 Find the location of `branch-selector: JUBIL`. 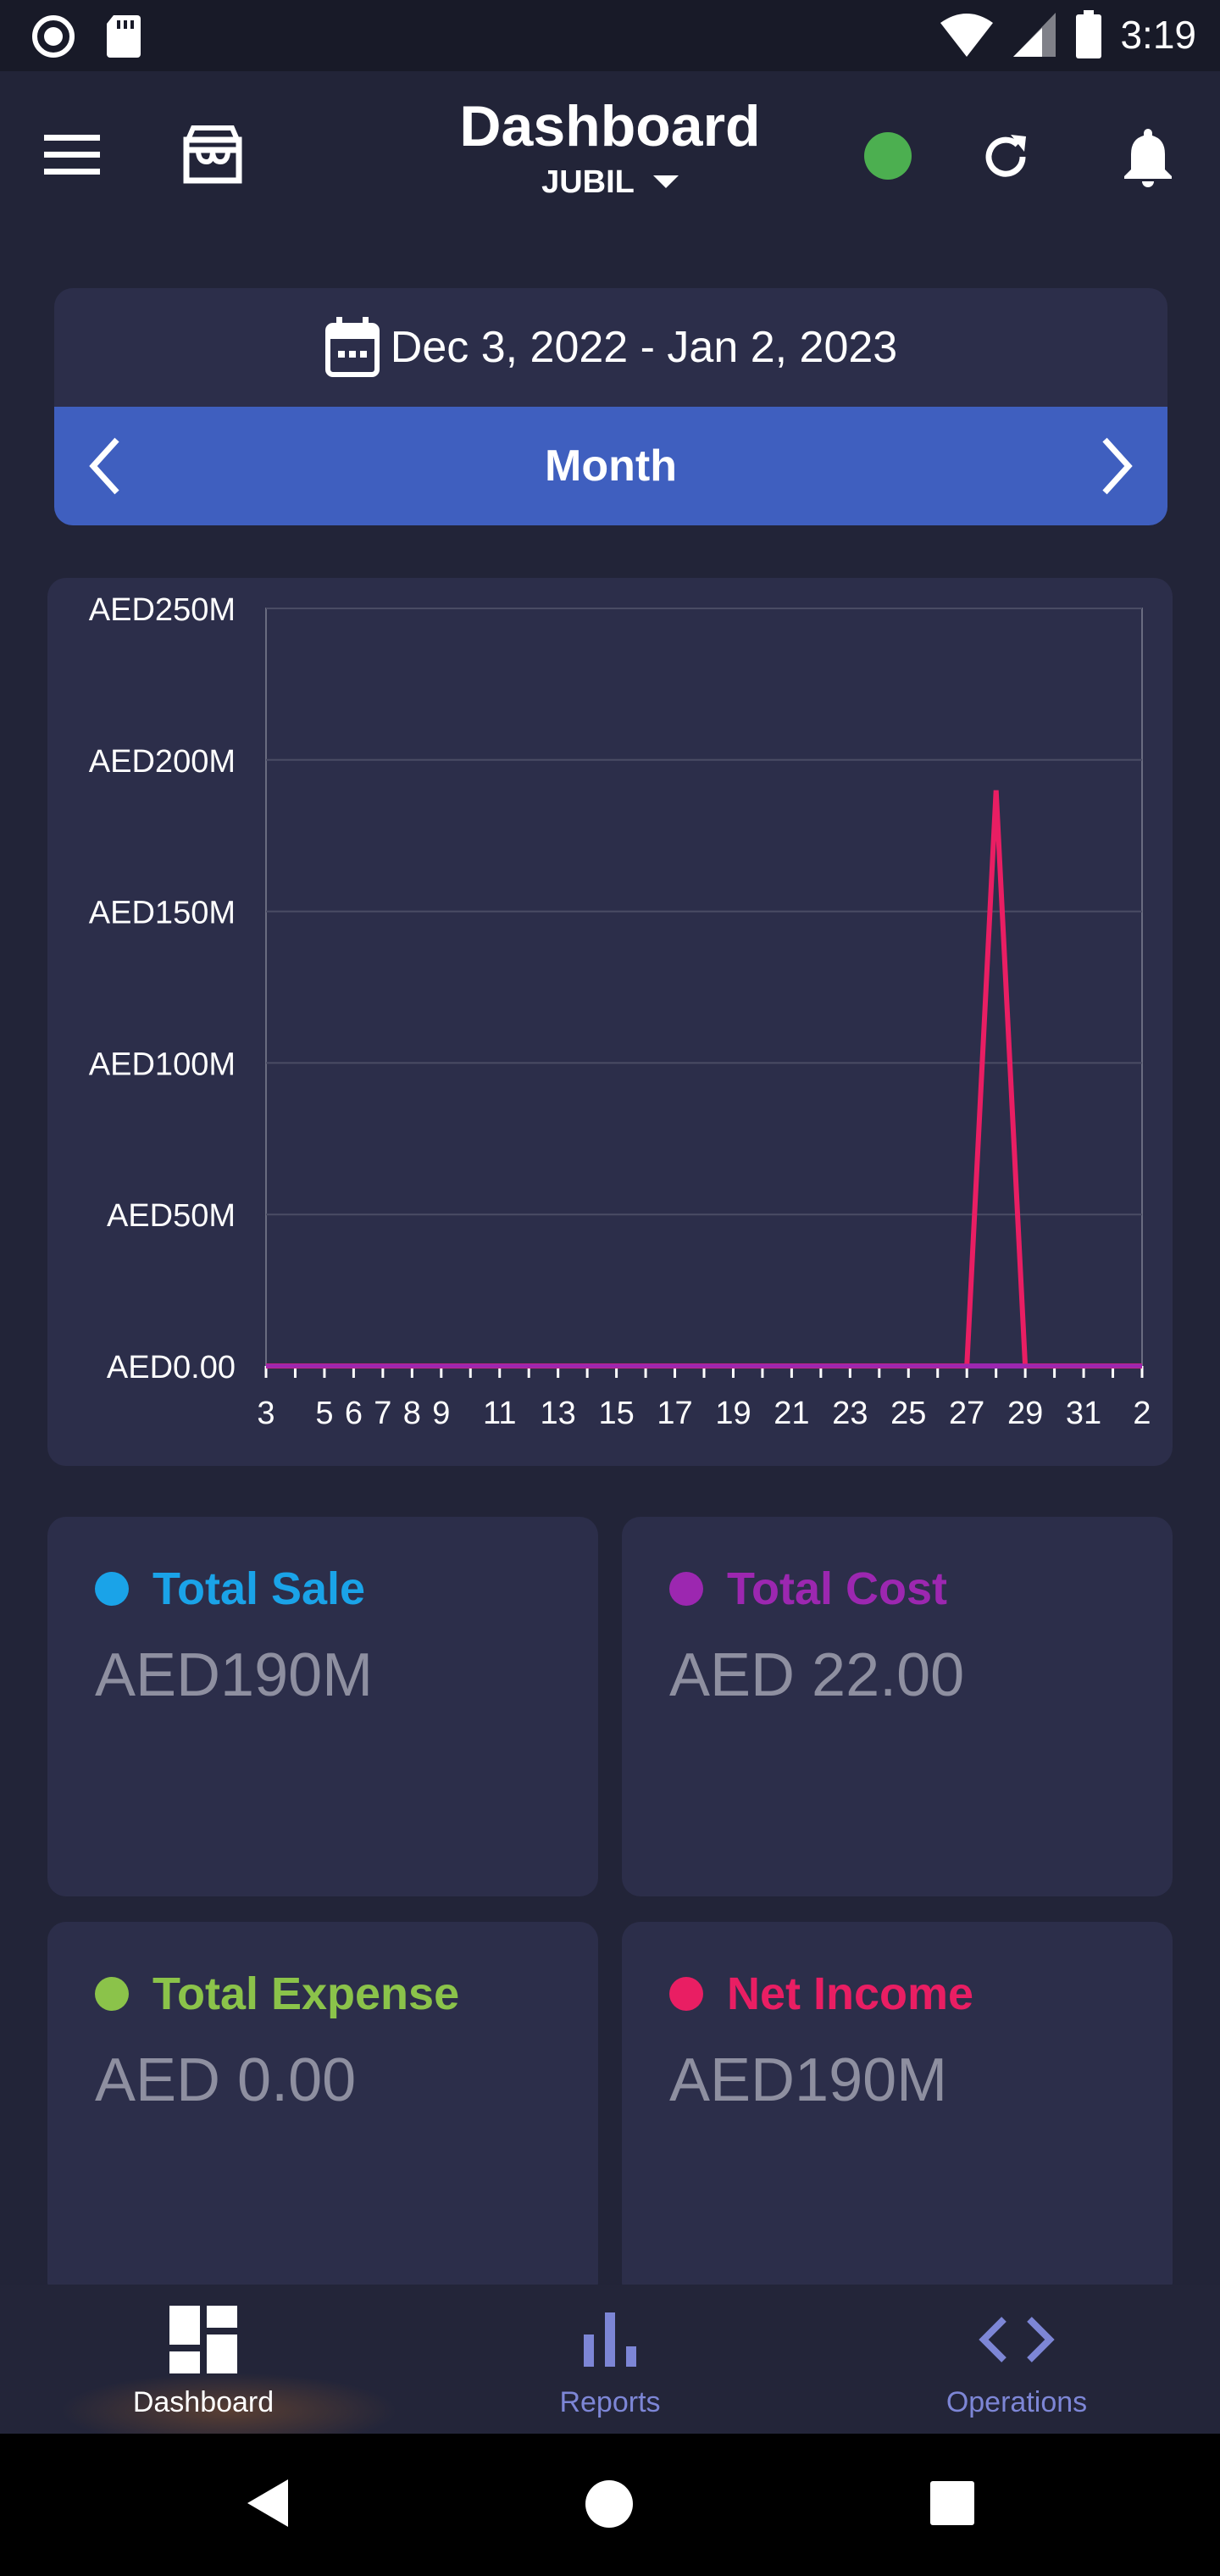

branch-selector: JUBIL is located at coordinates (610, 182).